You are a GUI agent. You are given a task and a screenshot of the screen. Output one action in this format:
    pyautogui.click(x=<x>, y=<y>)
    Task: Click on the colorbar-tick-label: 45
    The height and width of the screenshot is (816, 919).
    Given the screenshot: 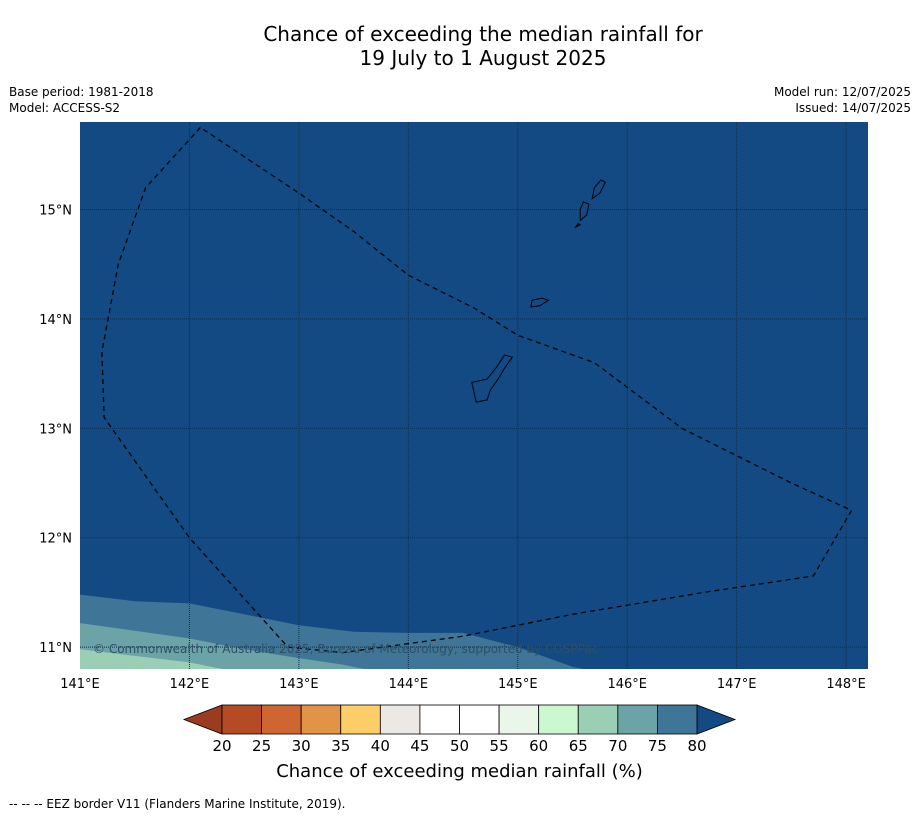 What is the action you would take?
    pyautogui.click(x=419, y=746)
    